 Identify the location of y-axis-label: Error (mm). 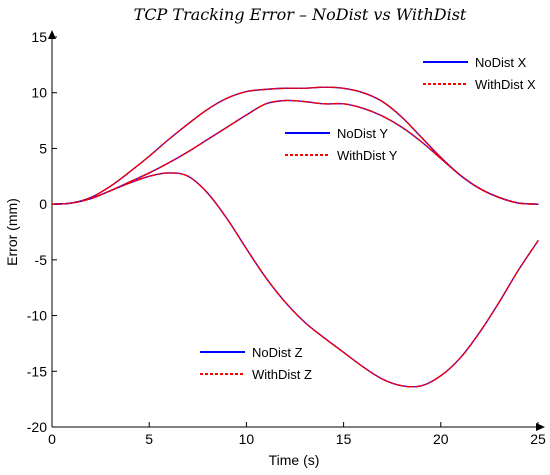
(12, 232).